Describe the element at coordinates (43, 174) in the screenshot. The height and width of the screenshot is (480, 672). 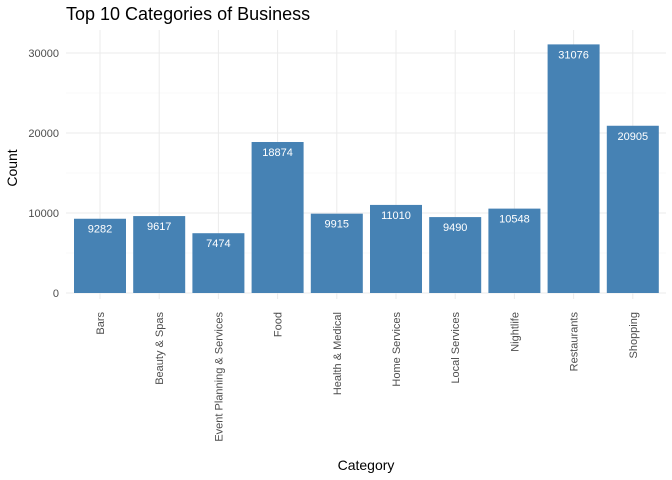
I see `y-axis-ticks: 0 10000 20000 30000` at that location.